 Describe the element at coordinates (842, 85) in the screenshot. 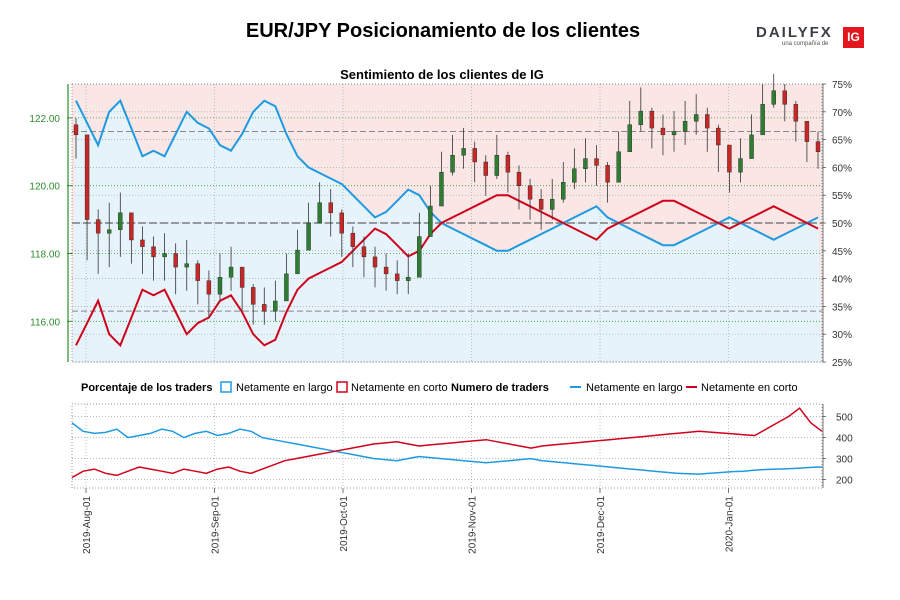

I see `pct-tick-label: 75%` at that location.